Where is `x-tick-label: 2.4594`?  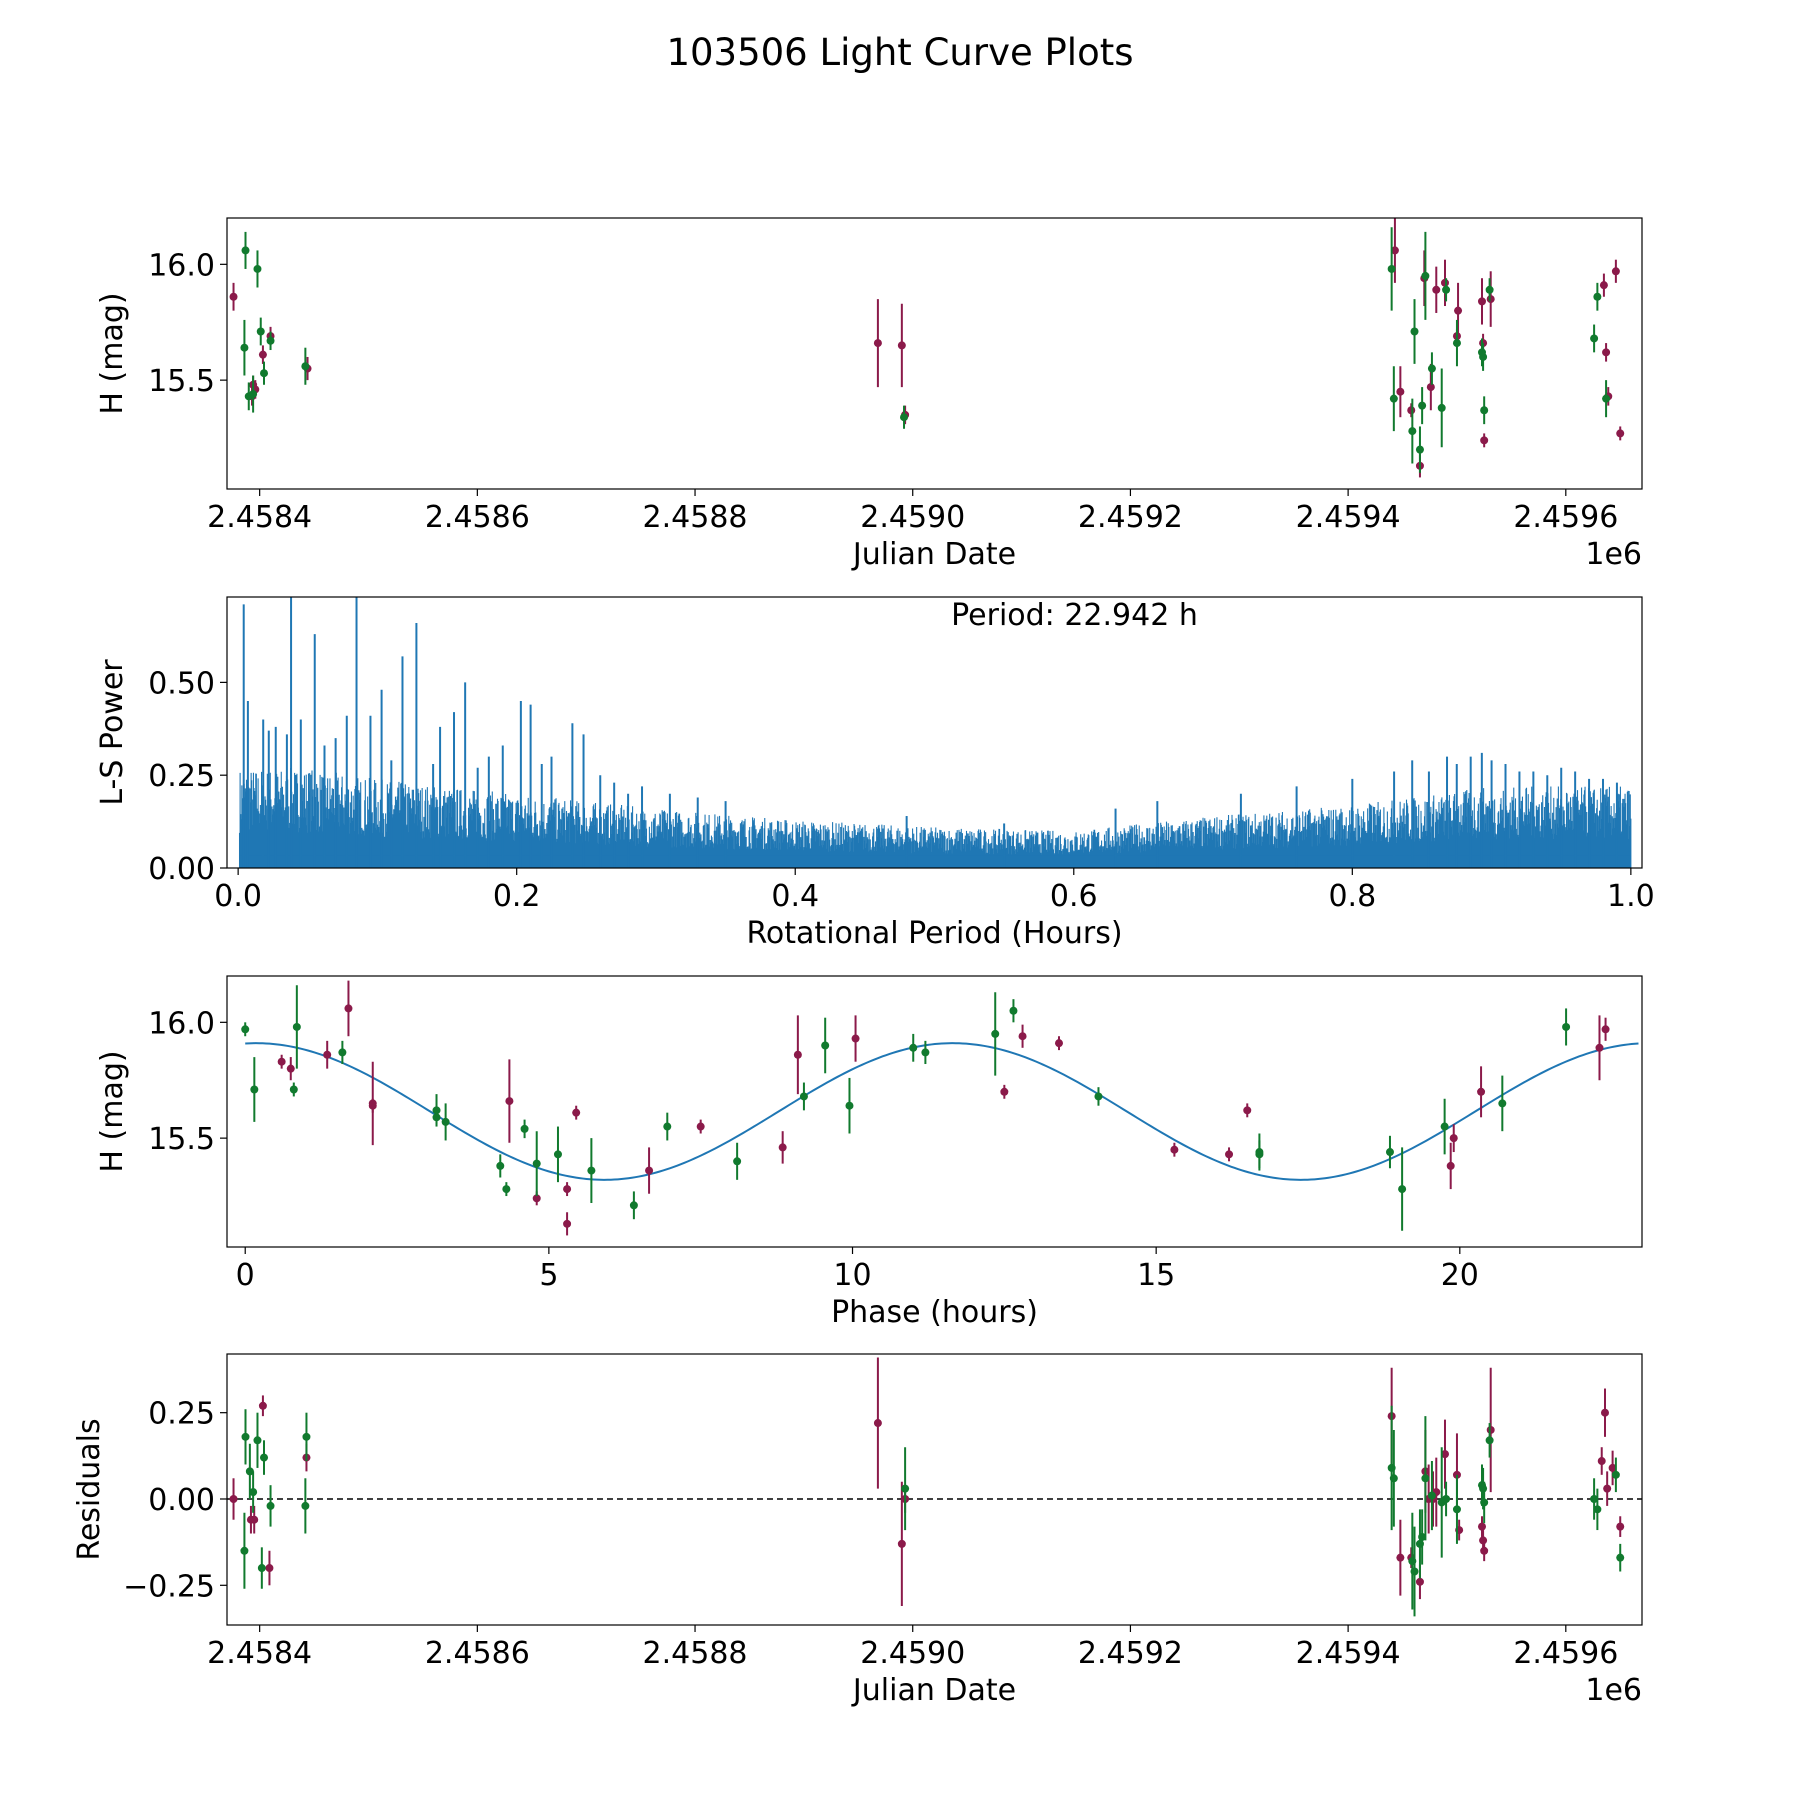
x-tick-label: 2.4594 is located at coordinates (1348, 517).